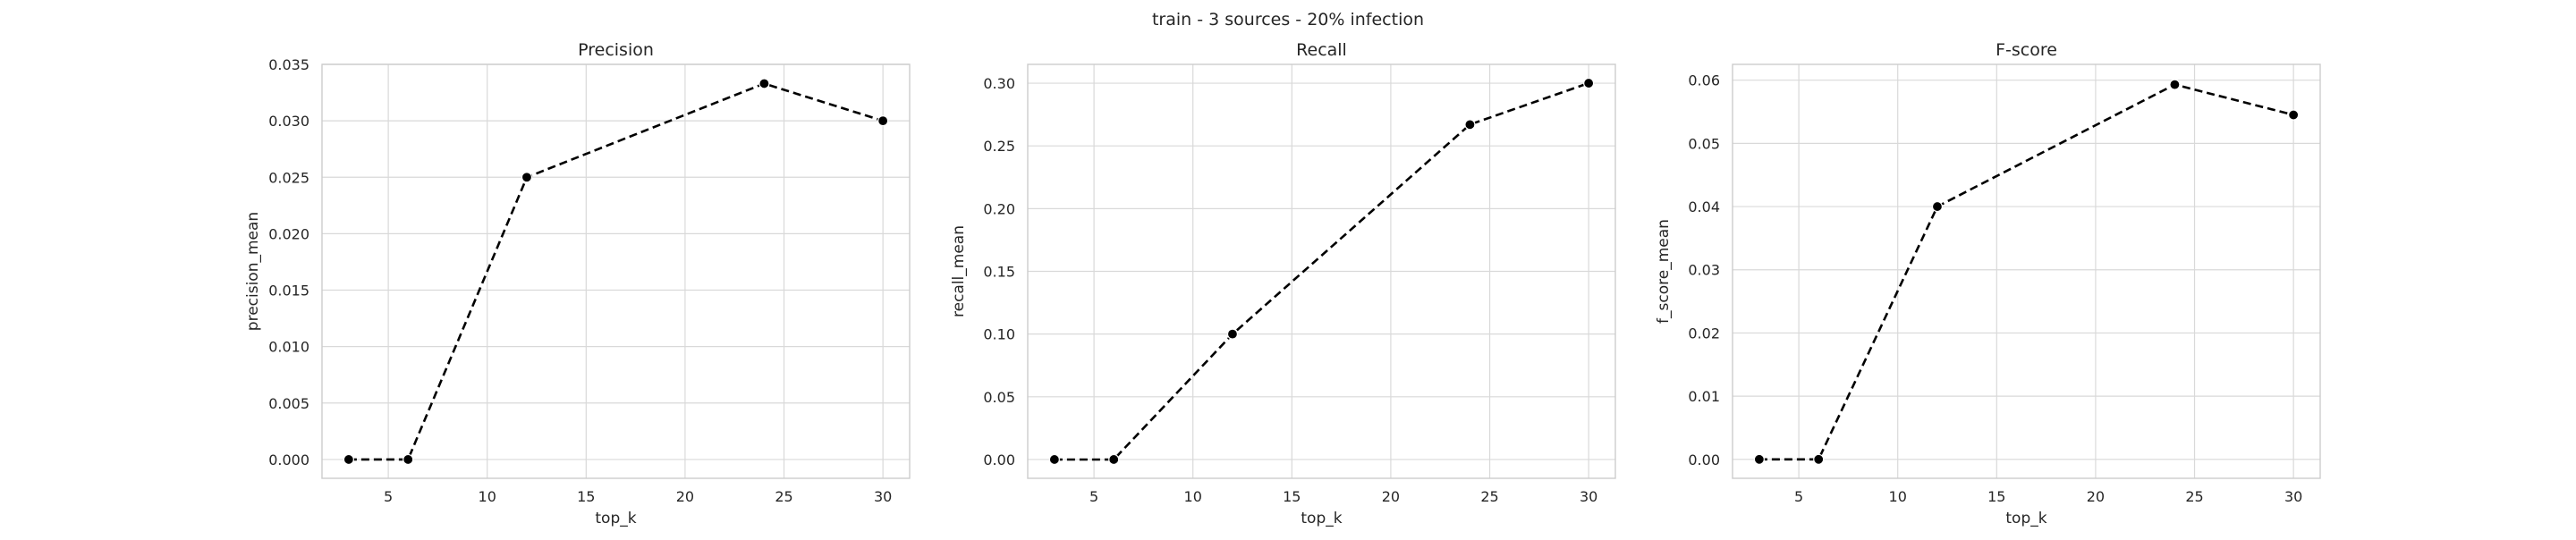 The width and height of the screenshot is (2576, 540). I want to click on y-tick-label: 0.10, so click(999, 334).